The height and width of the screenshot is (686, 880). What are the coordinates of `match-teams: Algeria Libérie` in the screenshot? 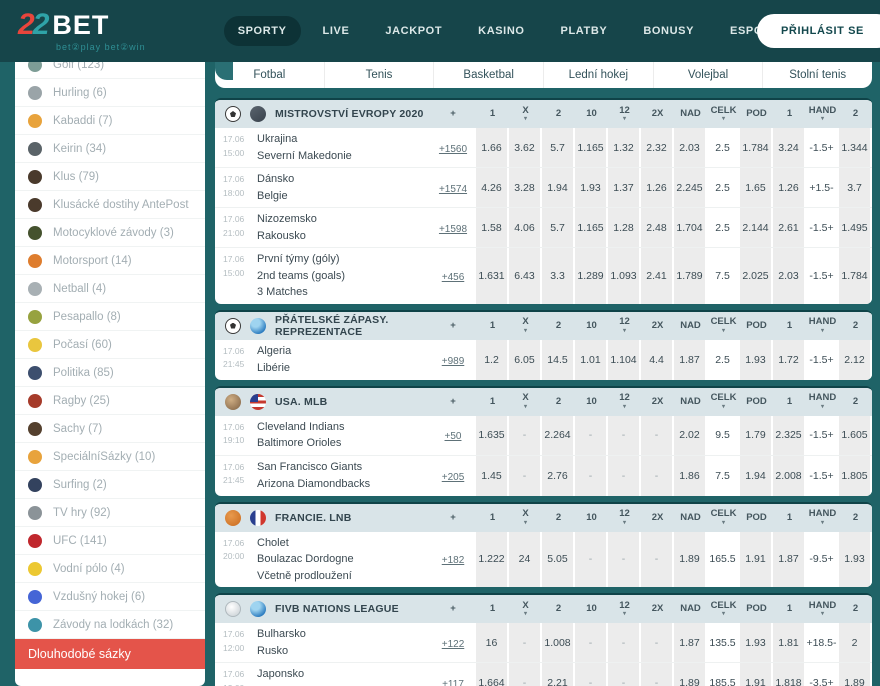 It's located at (343, 359).